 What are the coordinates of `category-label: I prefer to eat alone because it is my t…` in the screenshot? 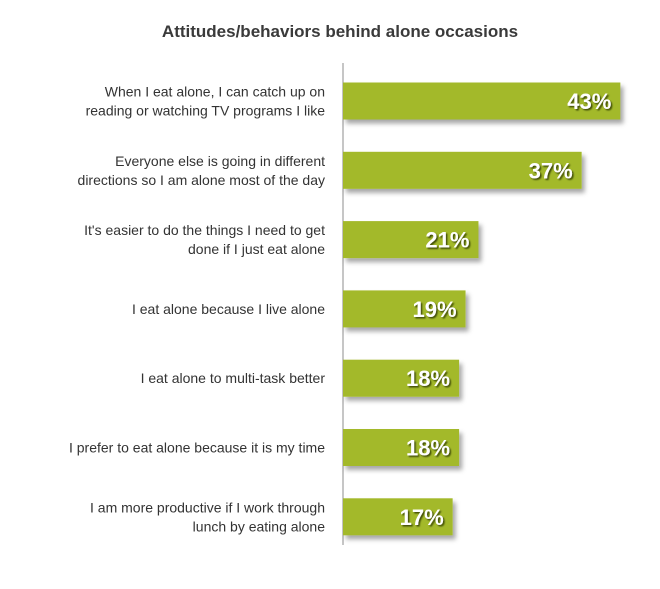 It's located at (197, 448).